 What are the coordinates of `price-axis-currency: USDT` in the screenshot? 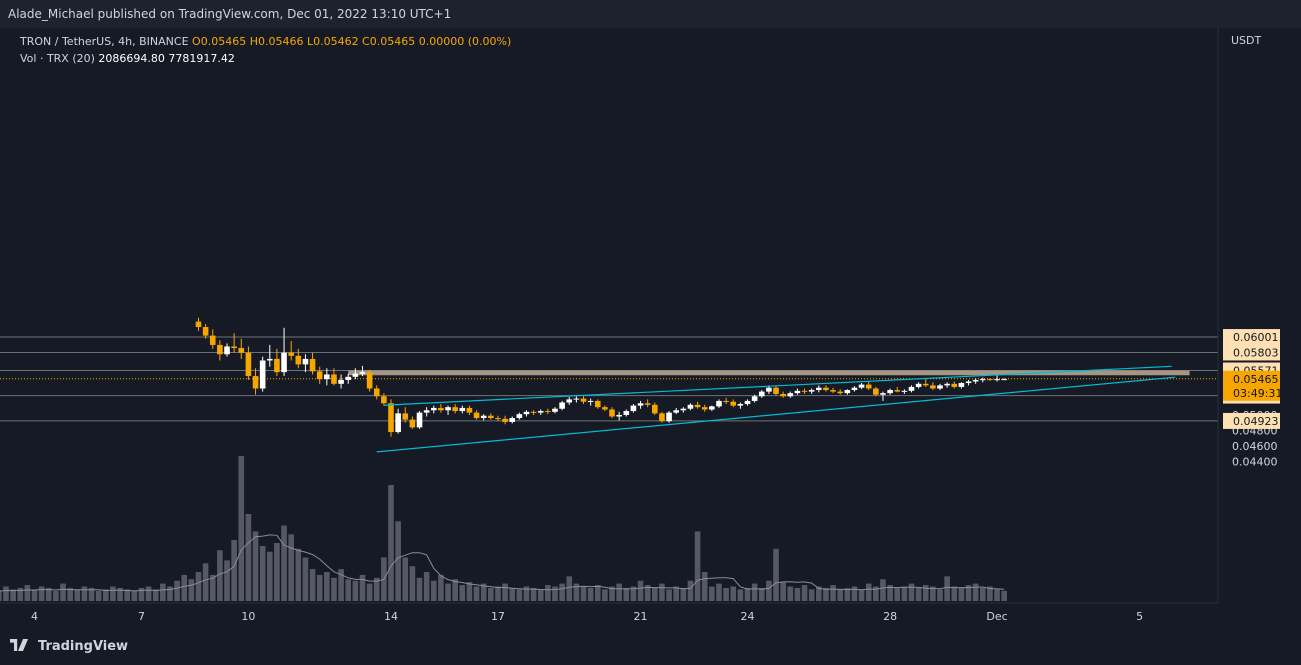 It's located at (1246, 40).